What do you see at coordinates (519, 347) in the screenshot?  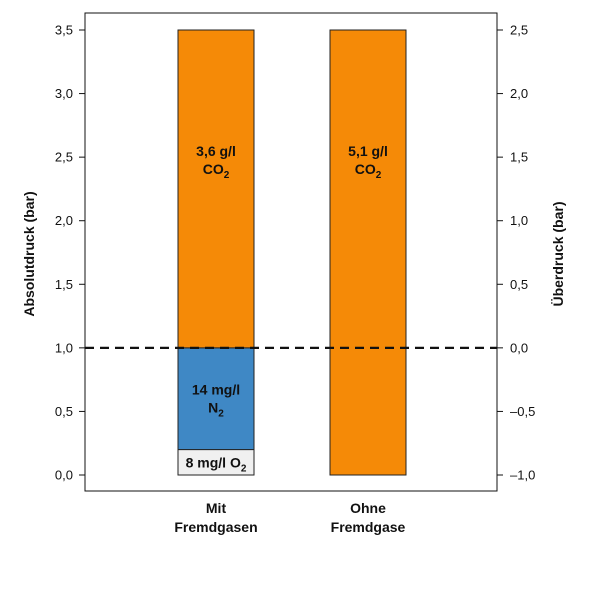 I see `right-tick-label: 0,0` at bounding box center [519, 347].